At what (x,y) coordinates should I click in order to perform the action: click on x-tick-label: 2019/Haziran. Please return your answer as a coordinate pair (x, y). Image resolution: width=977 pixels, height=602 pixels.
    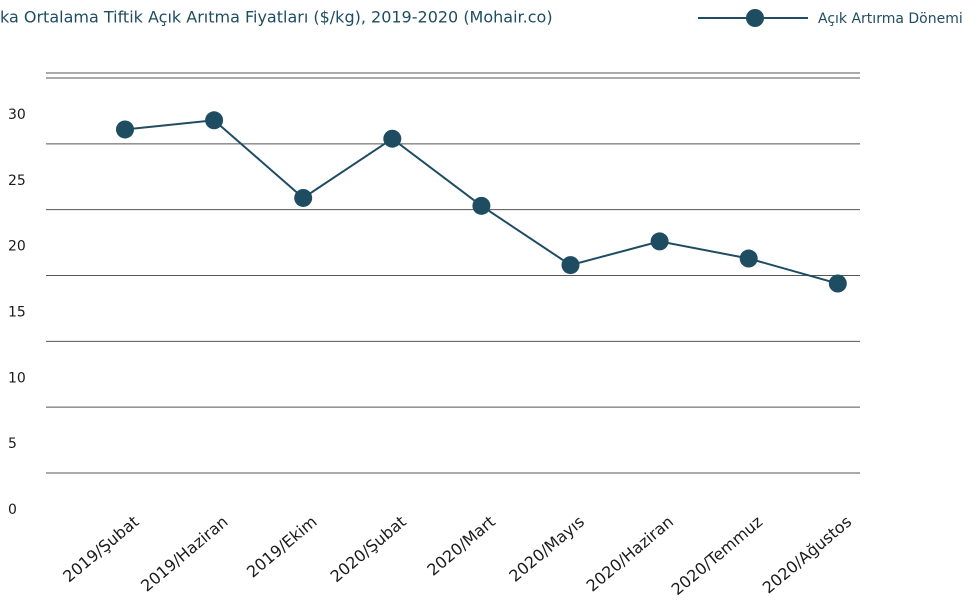
    Looking at the image, I should click on (184, 554).